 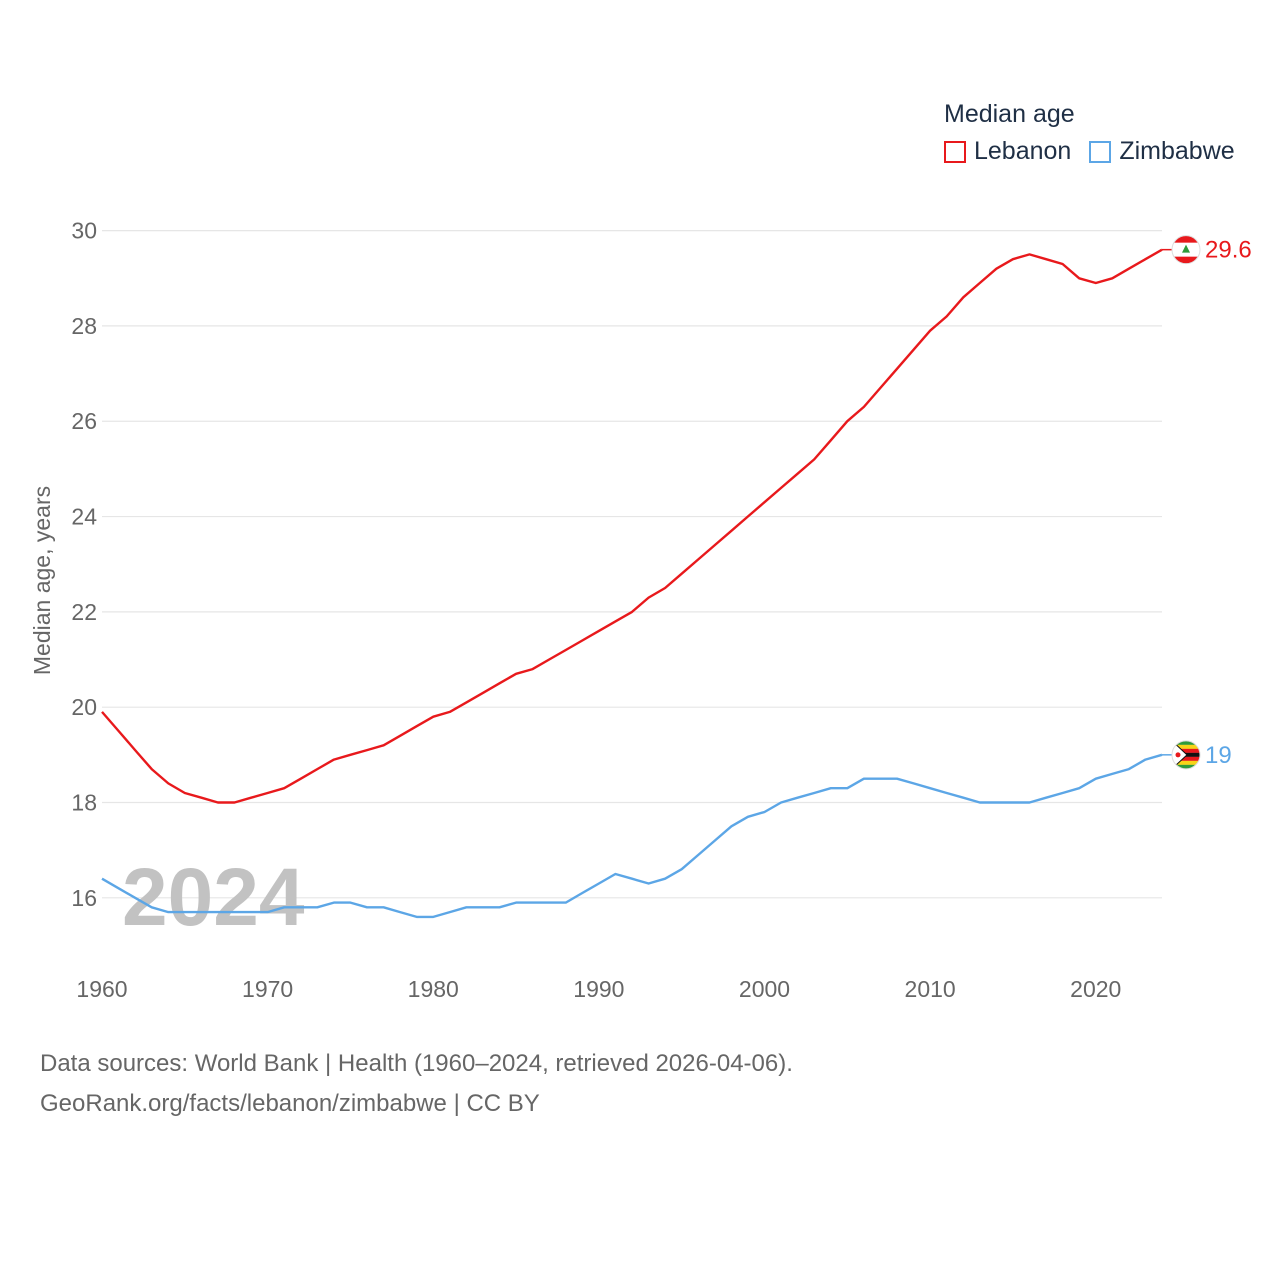 What do you see at coordinates (1218, 755) in the screenshot?
I see `end-value-label-zimbabwe: 19` at bounding box center [1218, 755].